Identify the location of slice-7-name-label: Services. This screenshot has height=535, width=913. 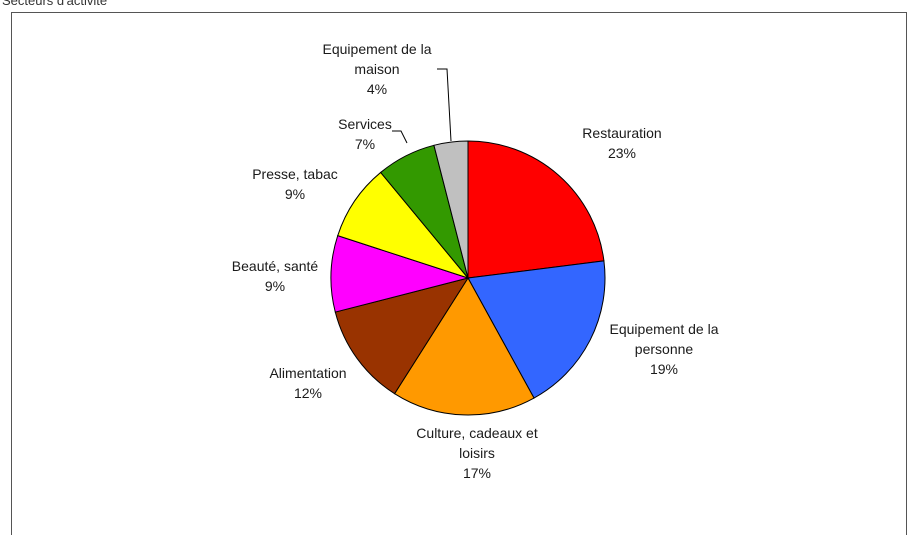
(365, 124).